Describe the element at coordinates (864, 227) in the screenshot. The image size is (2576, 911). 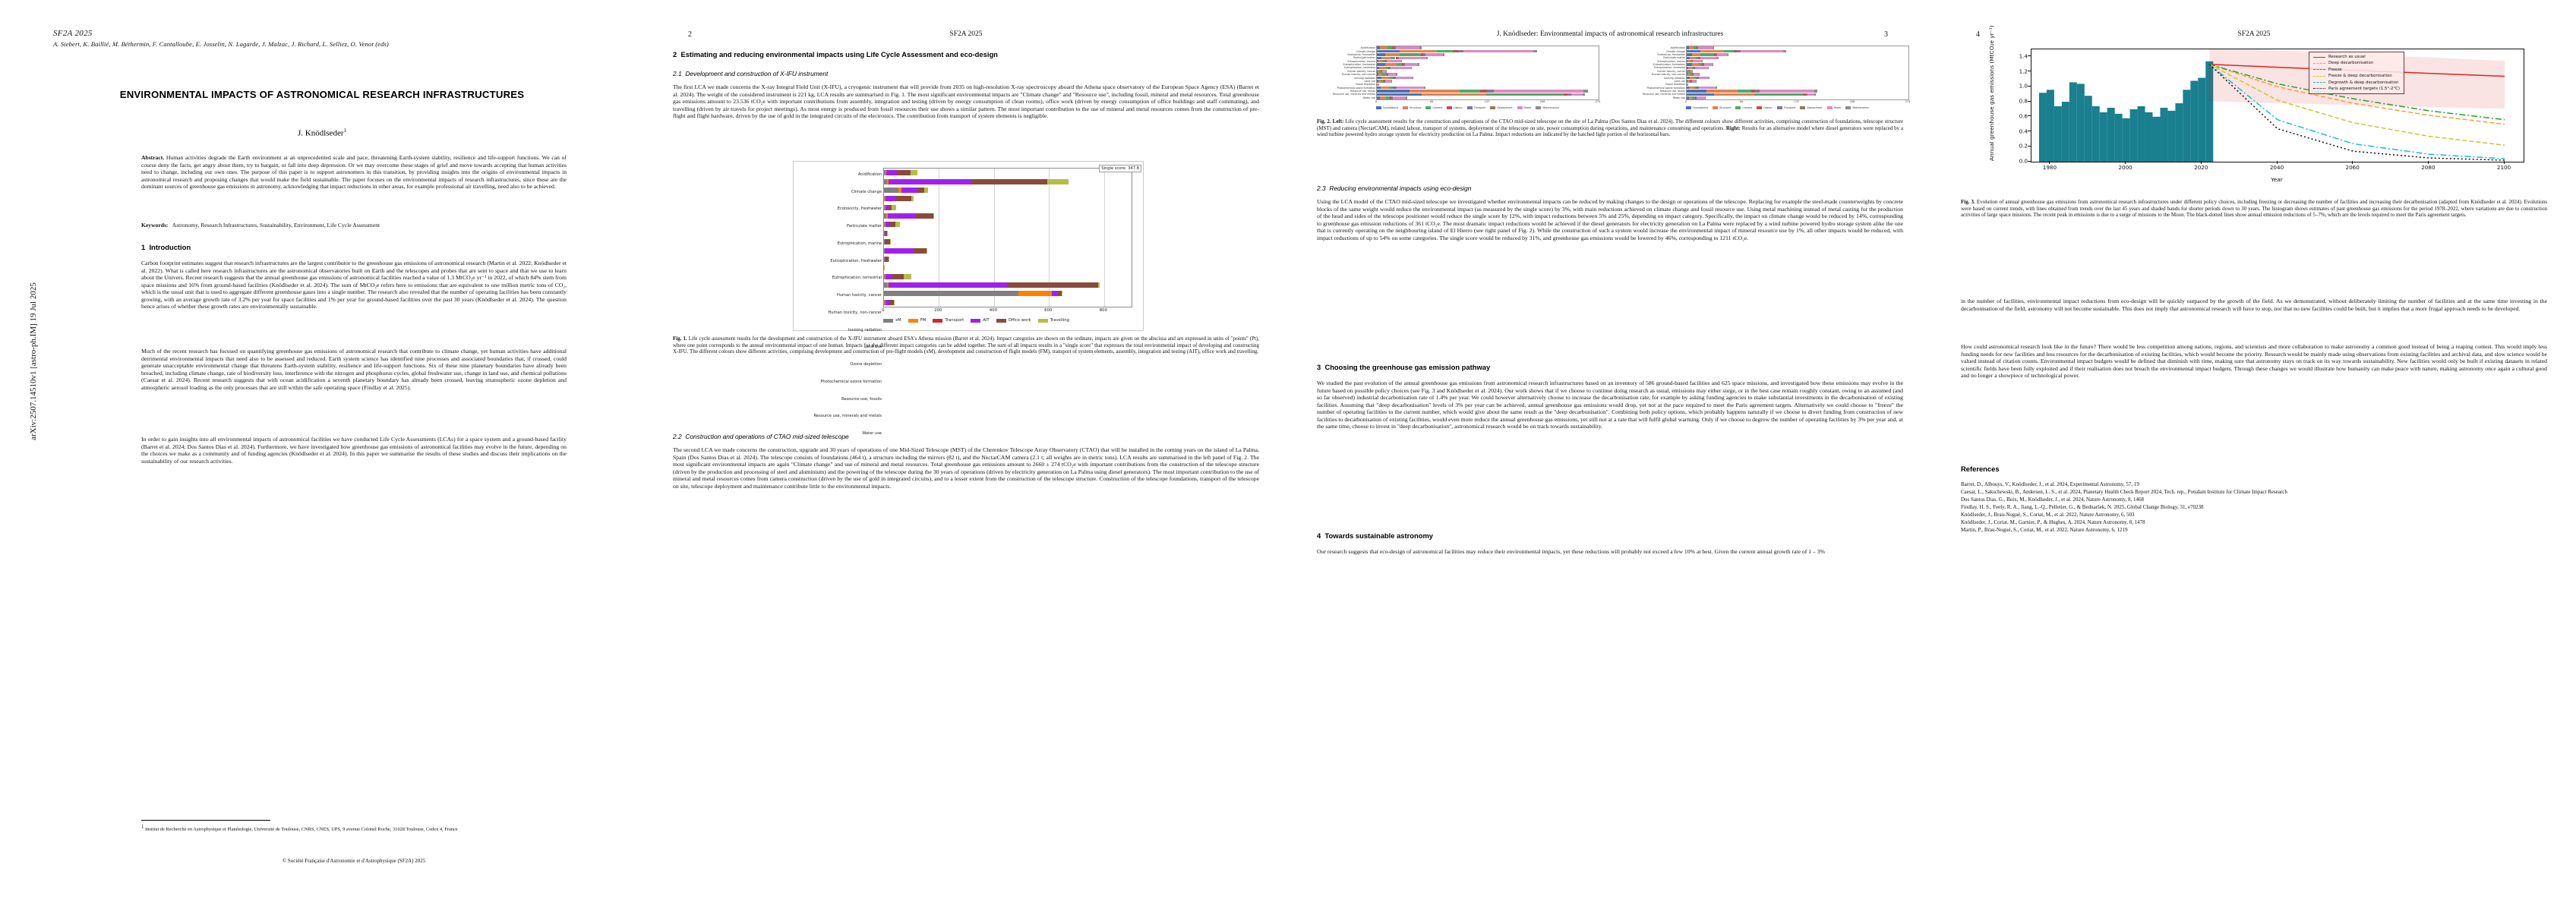
I see `figure-1-category-label: Particulate matter` at that location.